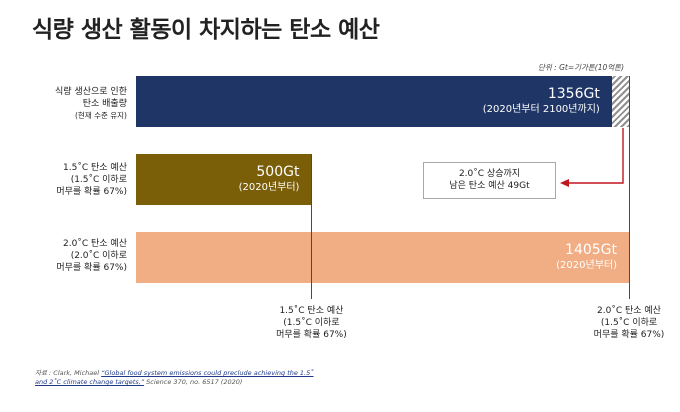  Describe the element at coordinates (580, 67) in the screenshot. I see `unit-note: 단위 : Gt=기가톤(10억톤)` at that location.